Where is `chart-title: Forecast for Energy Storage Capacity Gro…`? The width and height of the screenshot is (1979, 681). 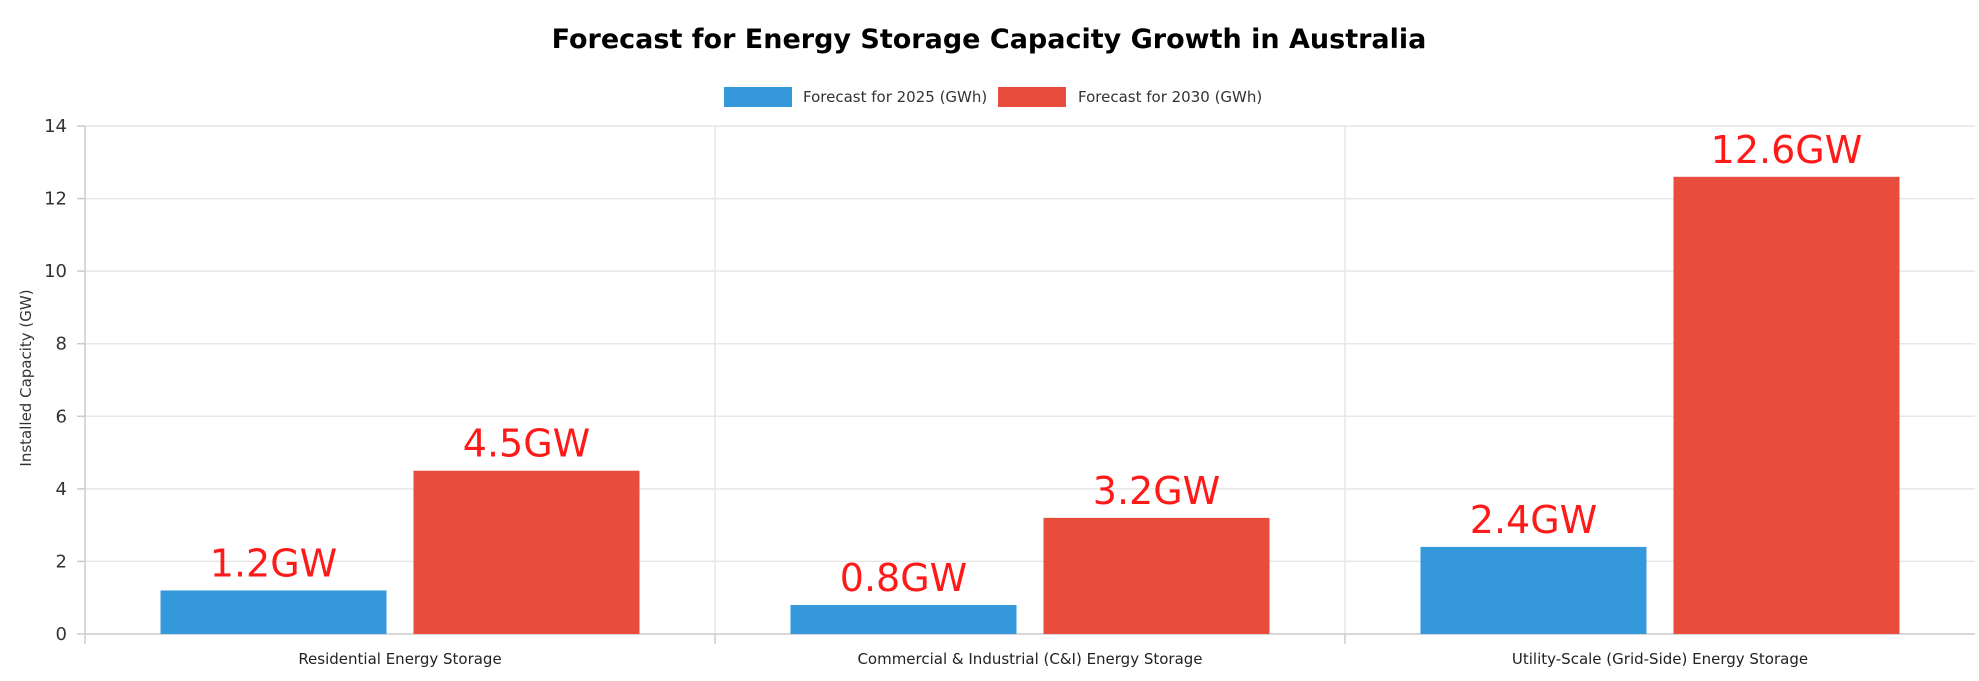 chart-title: Forecast for Energy Storage Capacity Gro… is located at coordinates (989, 39).